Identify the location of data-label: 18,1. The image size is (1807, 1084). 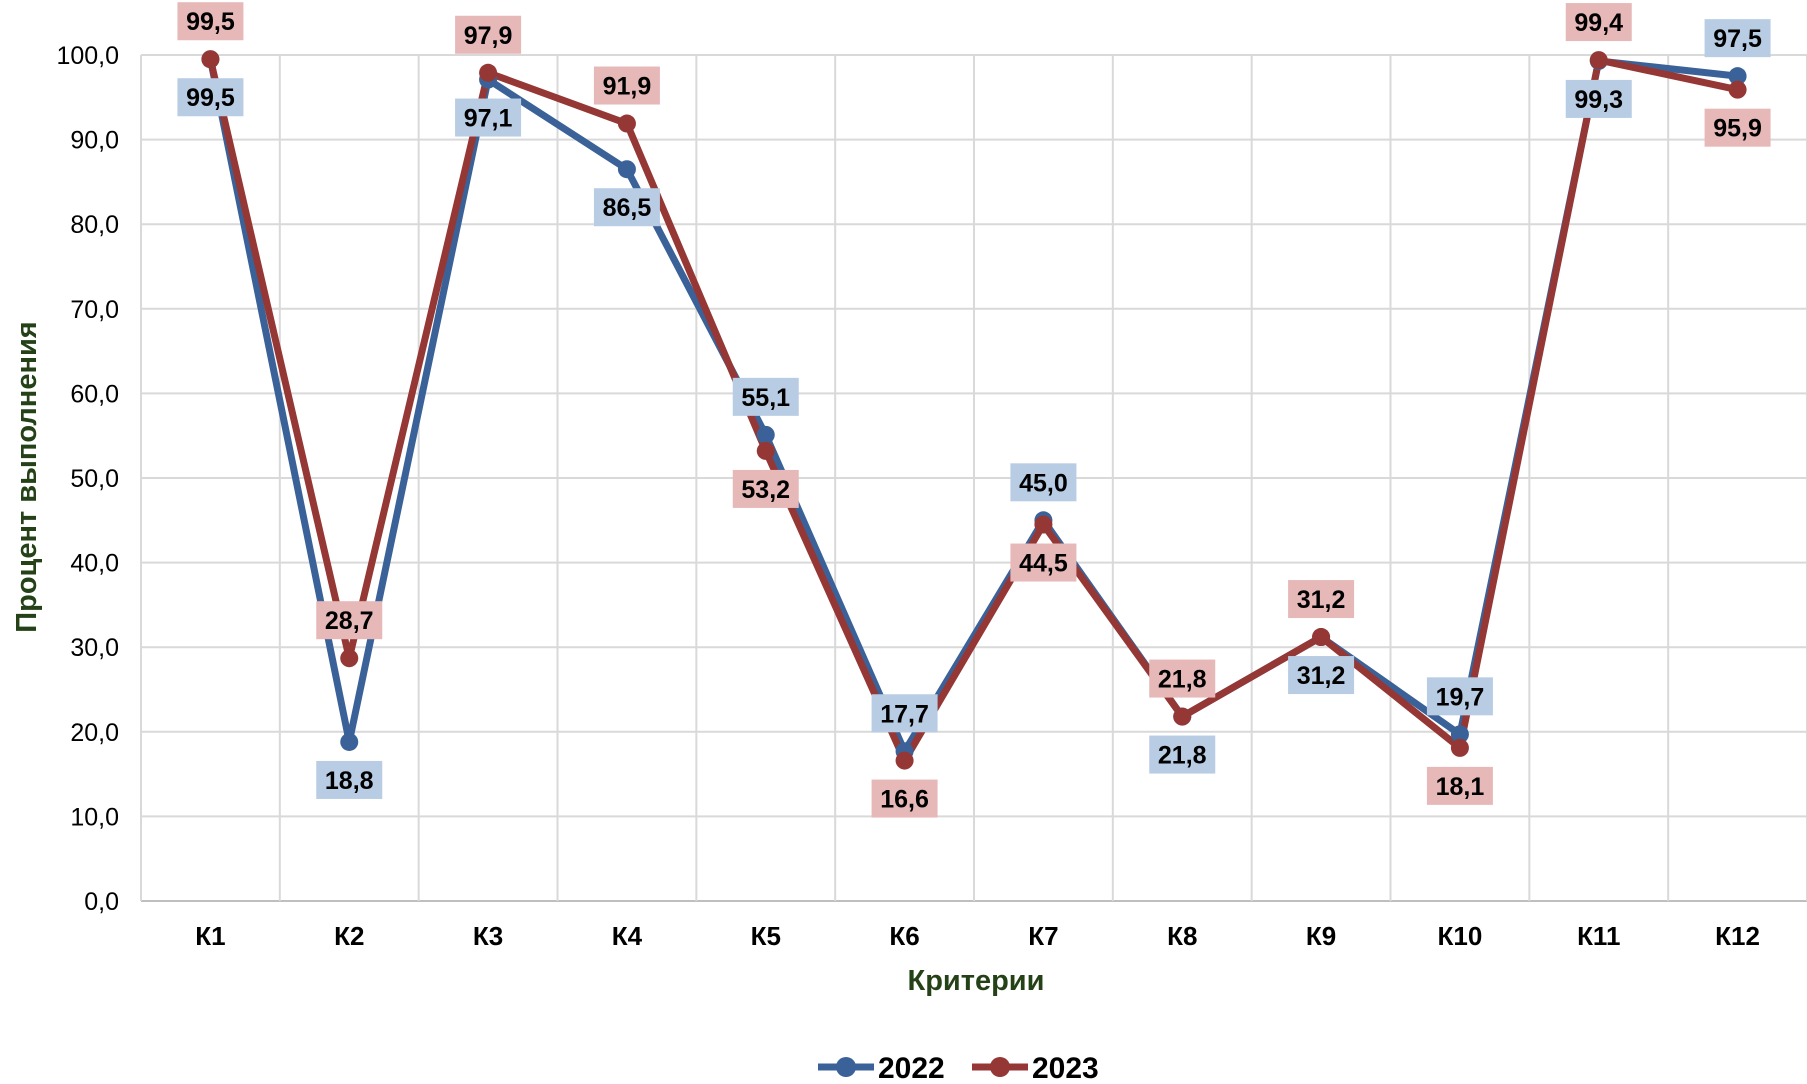
(1460, 787).